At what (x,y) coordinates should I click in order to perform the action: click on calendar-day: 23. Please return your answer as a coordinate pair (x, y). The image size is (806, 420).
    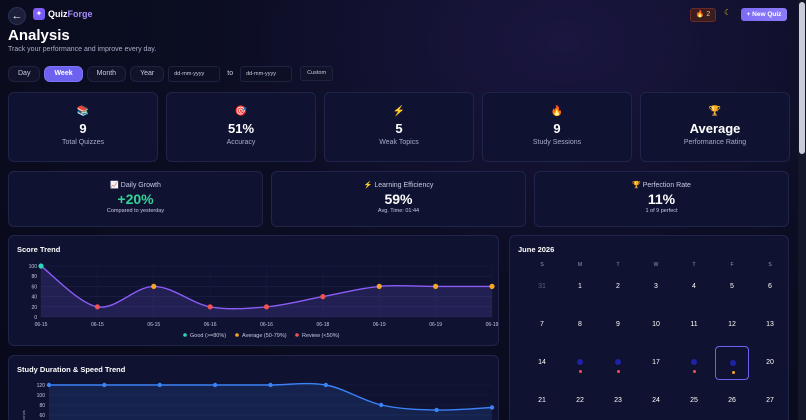
    Looking at the image, I should click on (618, 400).